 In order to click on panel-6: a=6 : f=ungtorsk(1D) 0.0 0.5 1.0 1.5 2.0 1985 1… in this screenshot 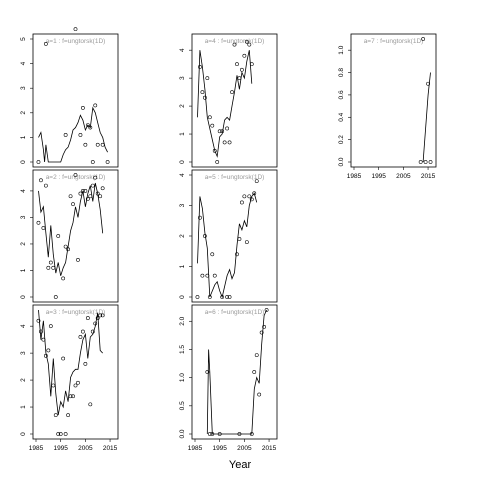, I will do `click(228, 378)`.